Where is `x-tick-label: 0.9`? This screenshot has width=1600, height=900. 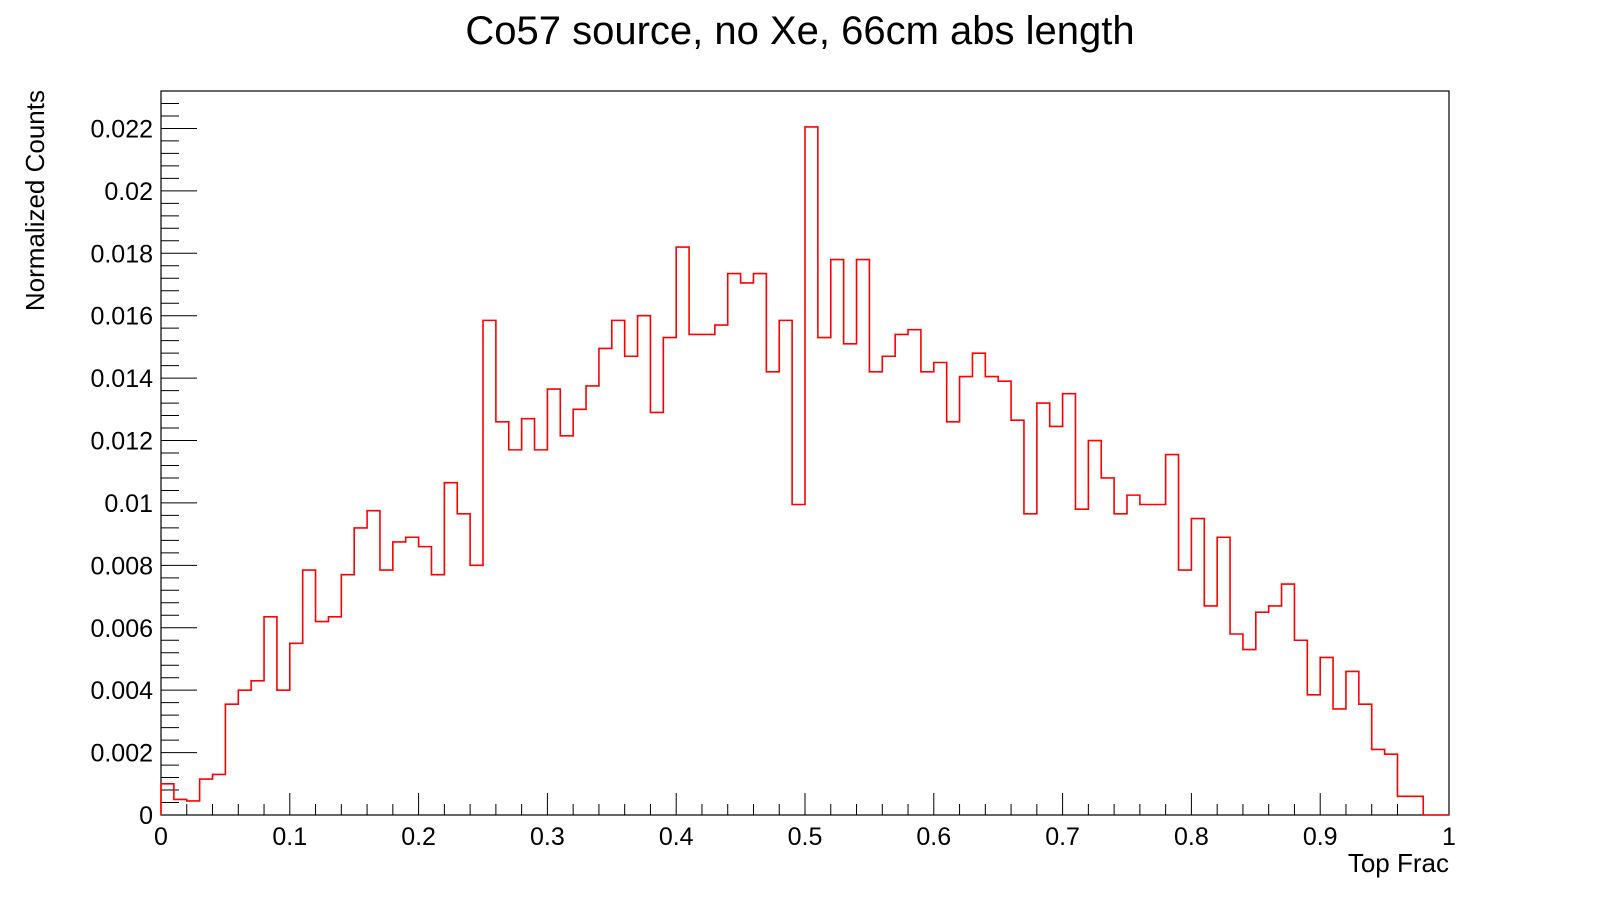 x-tick-label: 0.9 is located at coordinates (1320, 837).